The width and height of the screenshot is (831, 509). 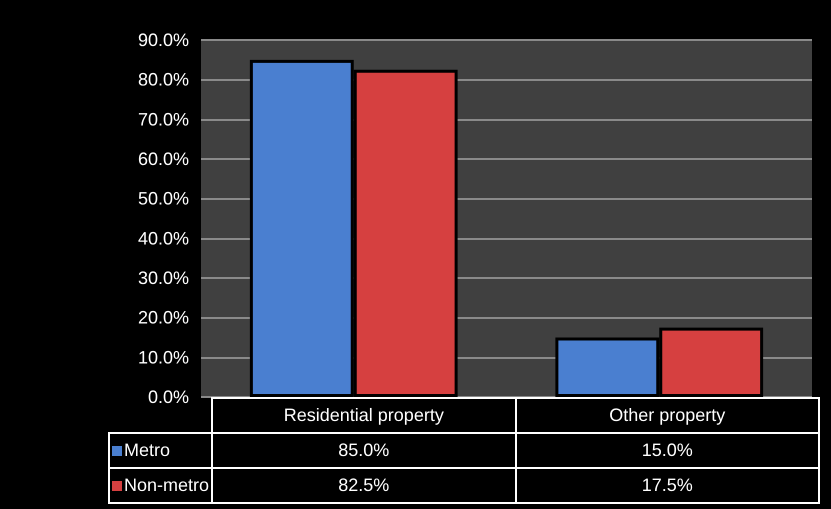 I want to click on legend-label: Metro, so click(x=160, y=450).